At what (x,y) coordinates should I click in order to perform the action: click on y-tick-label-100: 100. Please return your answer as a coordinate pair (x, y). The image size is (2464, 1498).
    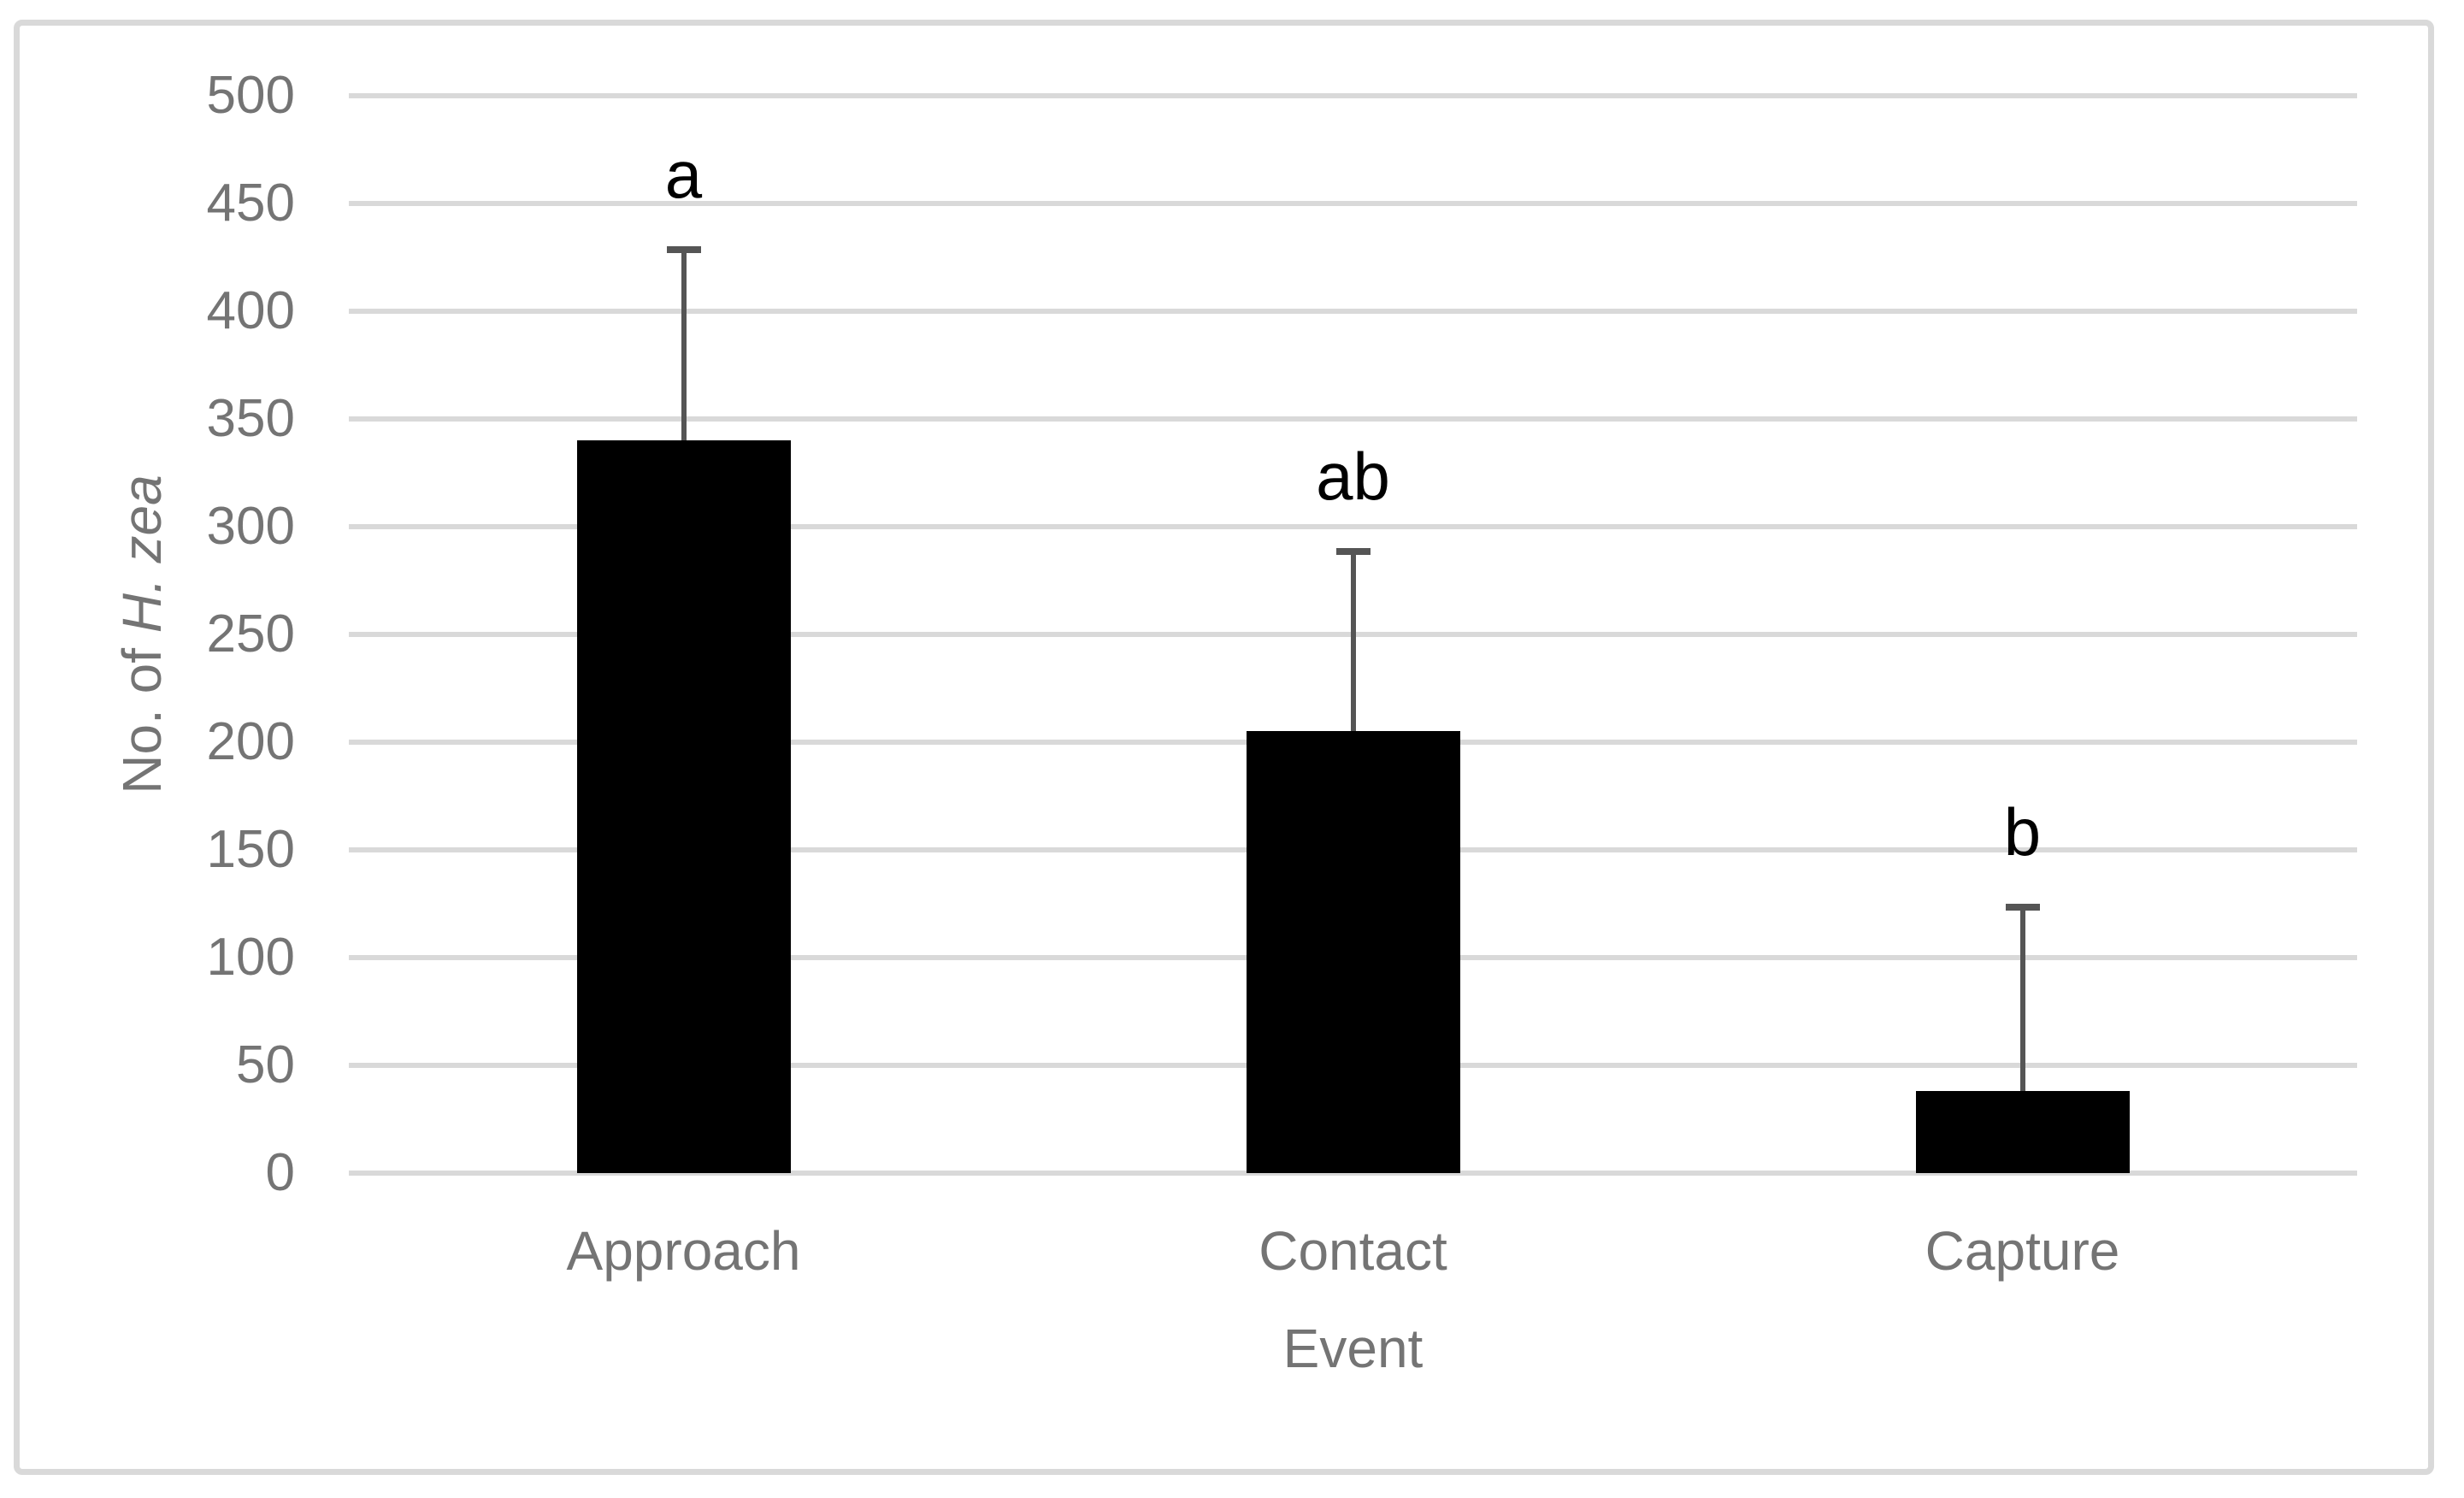
    Looking at the image, I should click on (250, 958).